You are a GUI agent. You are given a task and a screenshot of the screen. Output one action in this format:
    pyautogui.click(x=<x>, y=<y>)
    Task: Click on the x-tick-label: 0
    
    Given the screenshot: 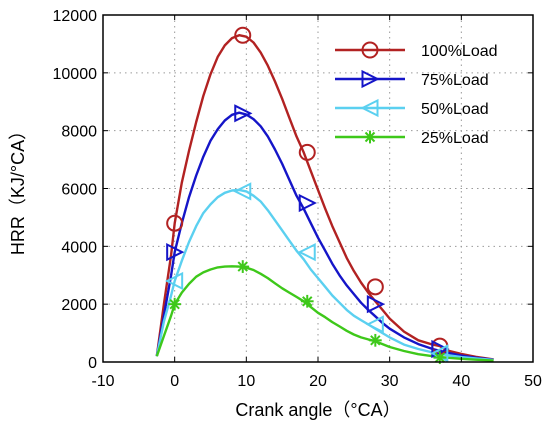 What is the action you would take?
    pyautogui.click(x=174, y=381)
    